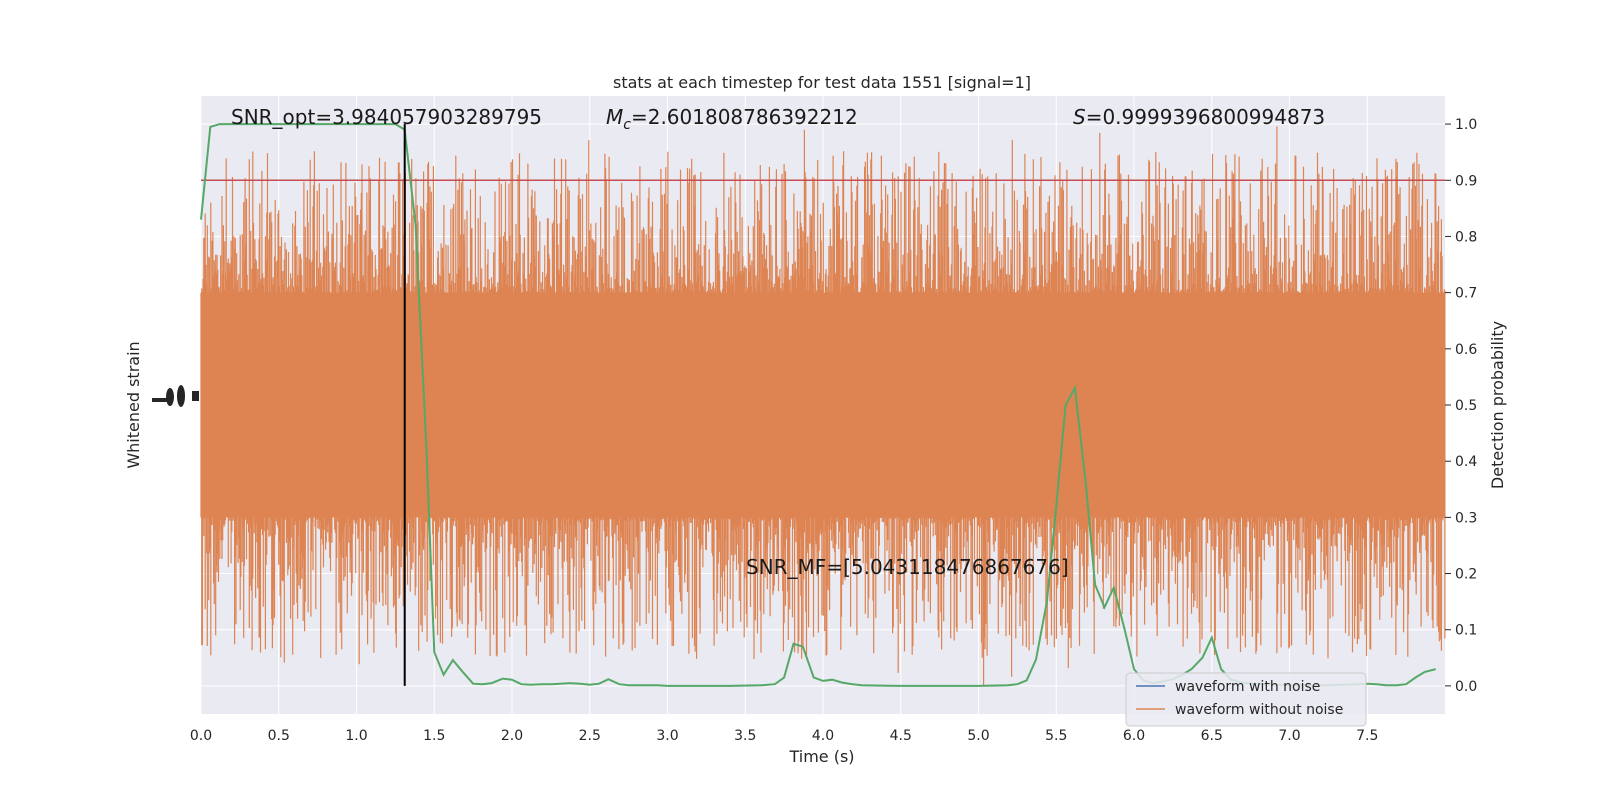 The height and width of the screenshot is (800, 1600). I want to click on y-tick-label: 0.1, so click(1466, 631).